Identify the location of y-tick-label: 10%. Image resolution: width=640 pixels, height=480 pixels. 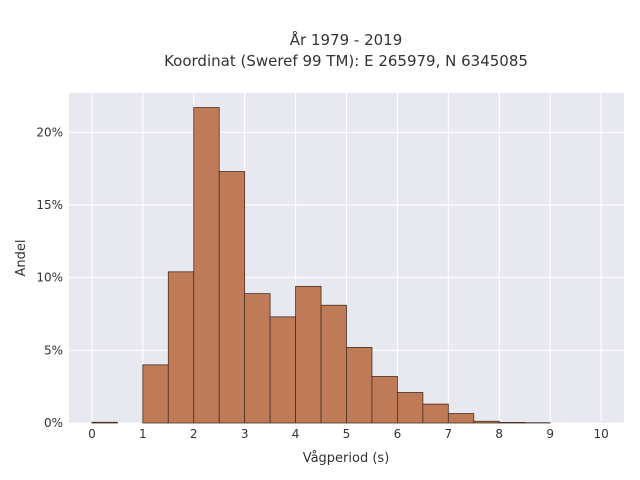
(49, 278).